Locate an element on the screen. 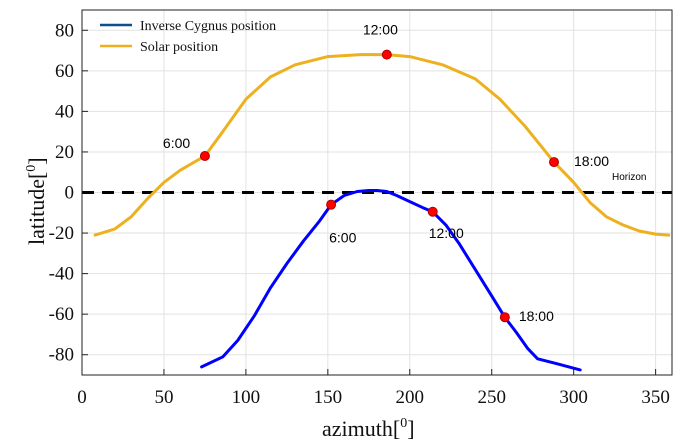 The width and height of the screenshot is (689, 443). y-tick-label: 40 is located at coordinates (64, 111).